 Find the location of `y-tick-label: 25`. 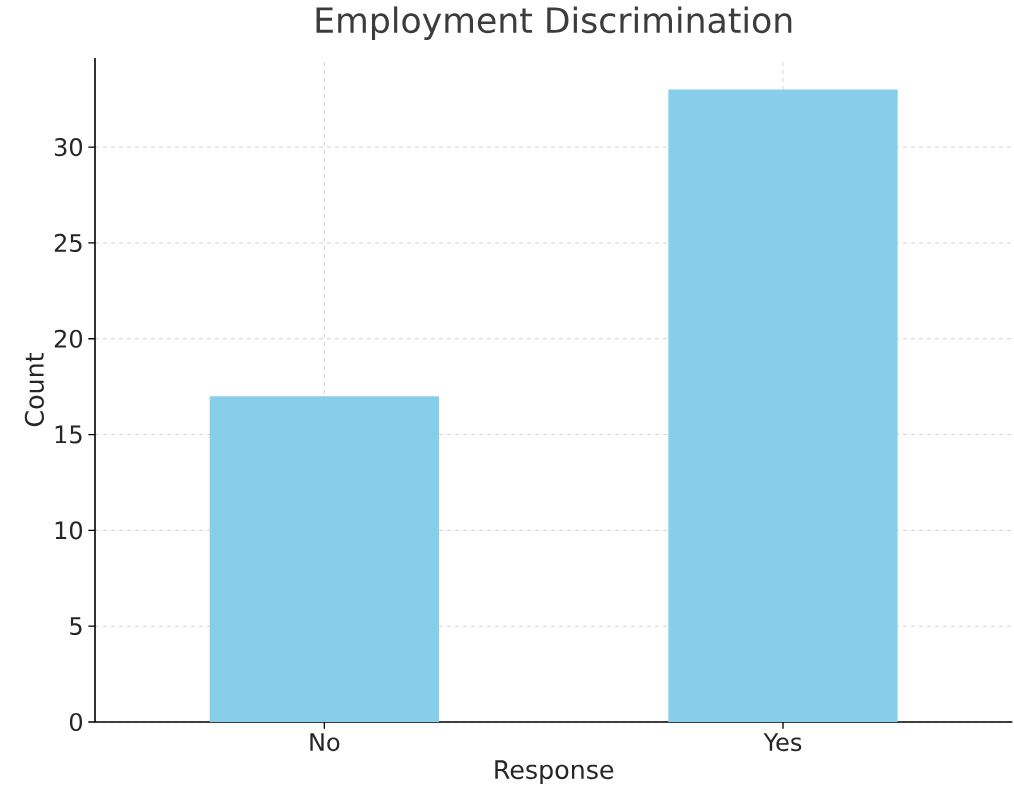

y-tick-label: 25 is located at coordinates (68, 242).